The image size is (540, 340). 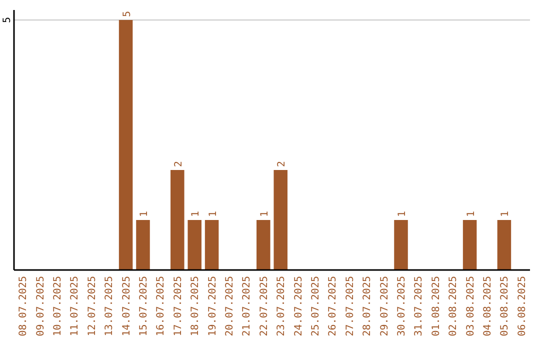 What do you see at coordinates (384, 306) in the screenshot?
I see `x-tick-label: 29.07.2025` at bounding box center [384, 306].